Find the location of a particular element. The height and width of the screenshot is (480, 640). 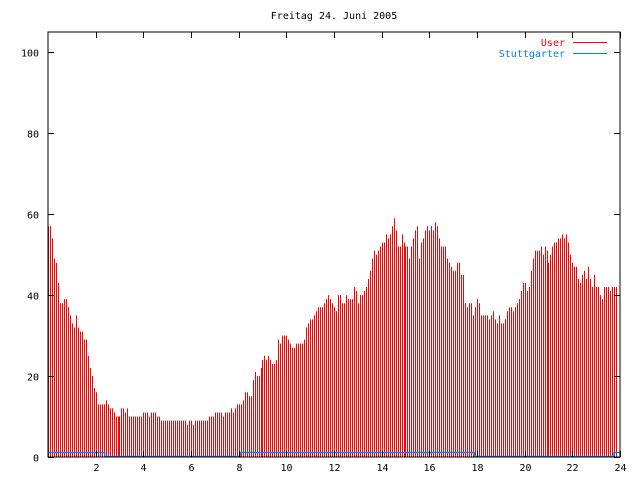

x-tick-label: 22 is located at coordinates (572, 468).